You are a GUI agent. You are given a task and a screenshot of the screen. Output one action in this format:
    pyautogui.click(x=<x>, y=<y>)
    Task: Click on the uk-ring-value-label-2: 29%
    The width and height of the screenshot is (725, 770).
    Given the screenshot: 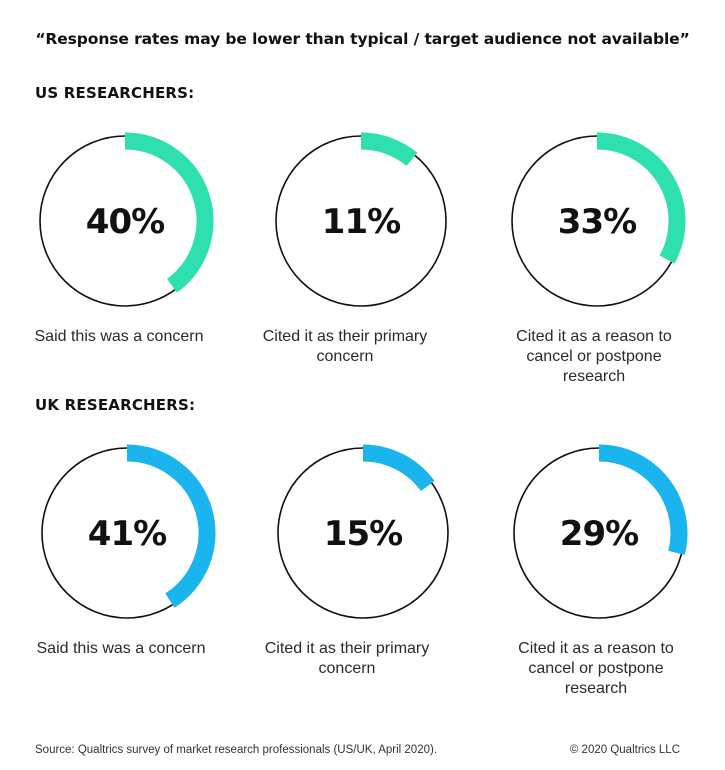 What is the action you would take?
    pyautogui.click(x=599, y=534)
    